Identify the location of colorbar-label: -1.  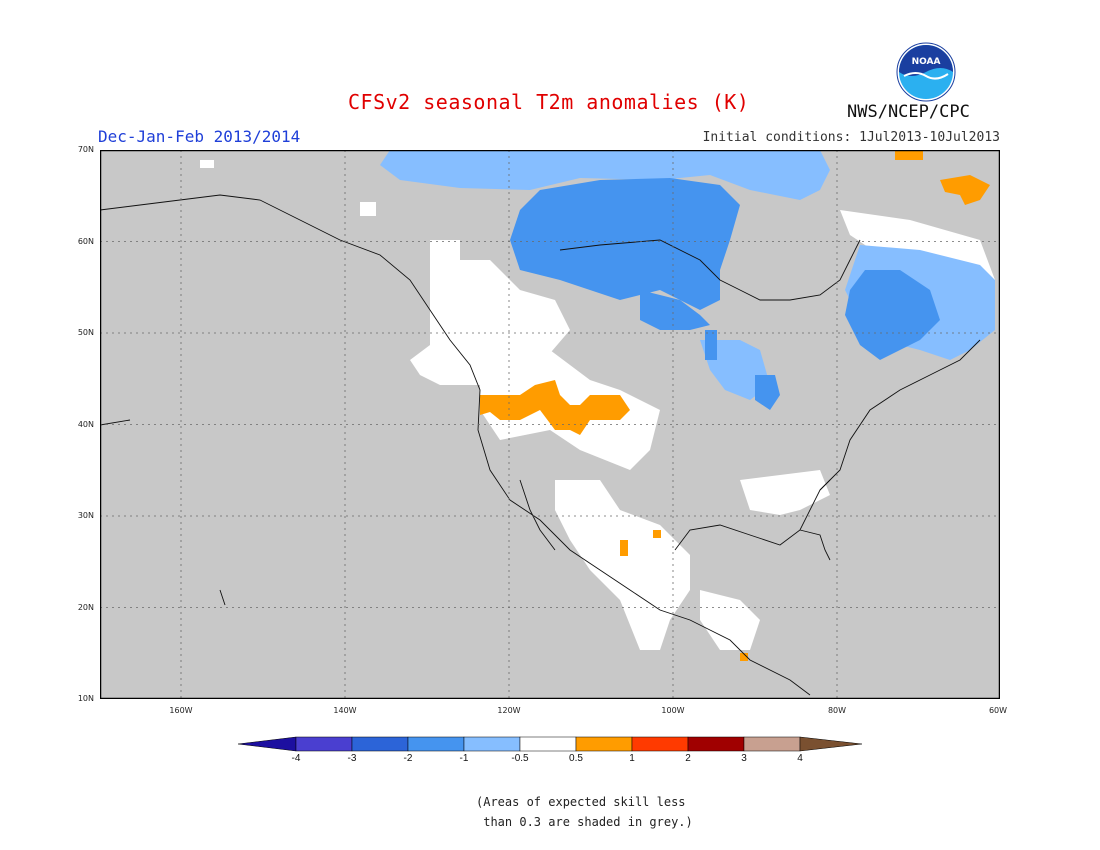
(464, 758).